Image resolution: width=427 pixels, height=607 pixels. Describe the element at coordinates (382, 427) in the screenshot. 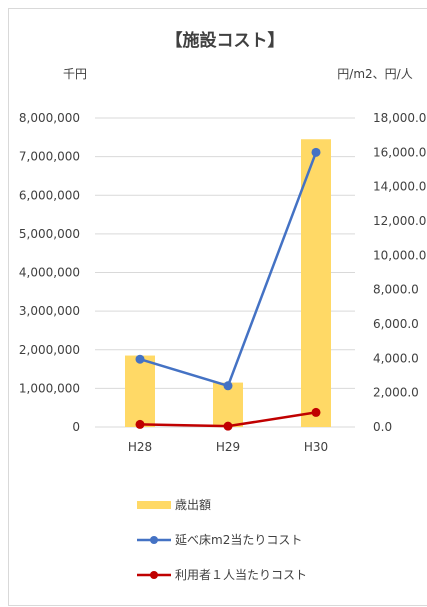

I see `right-tick-label: 0.0` at that location.